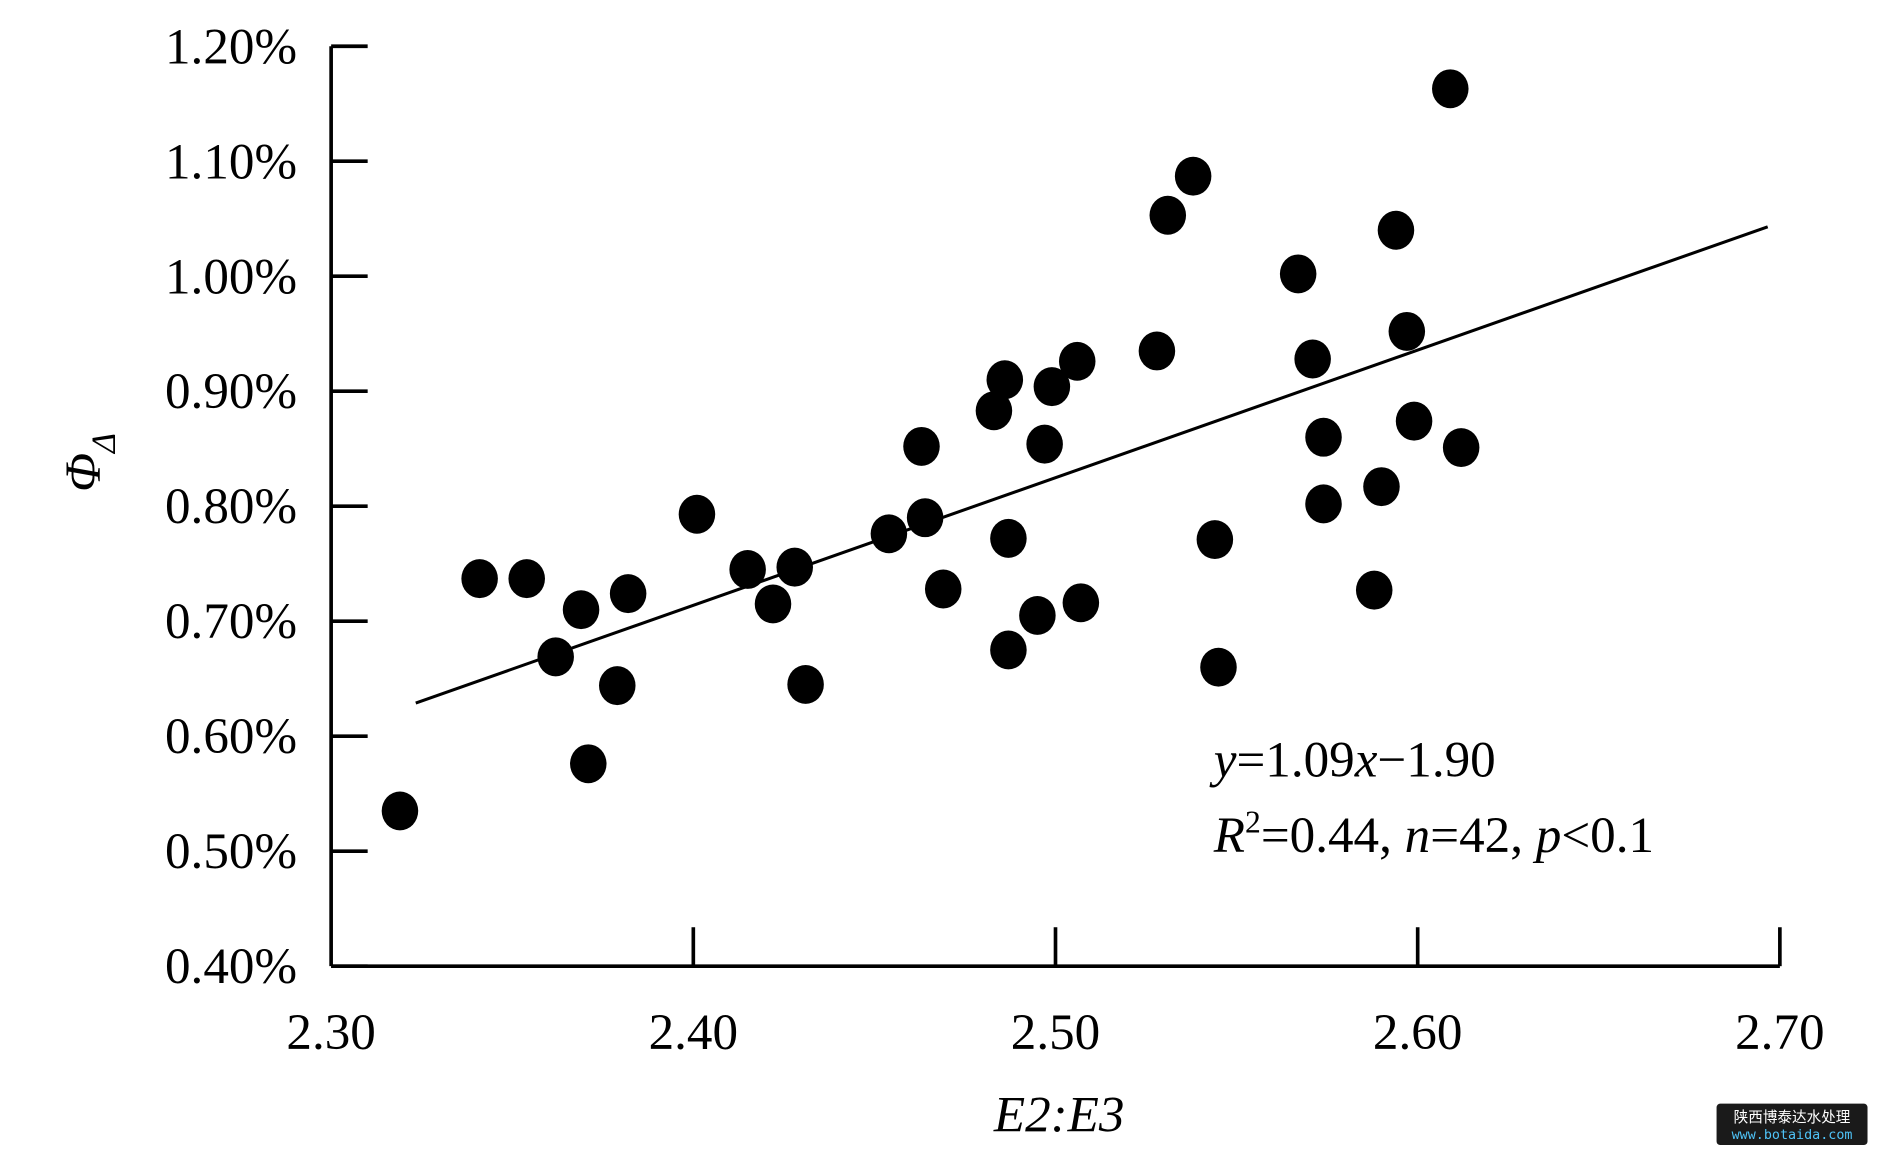  What do you see at coordinates (1779, 1032) in the screenshot?
I see `x-tick-label: 2.70` at bounding box center [1779, 1032].